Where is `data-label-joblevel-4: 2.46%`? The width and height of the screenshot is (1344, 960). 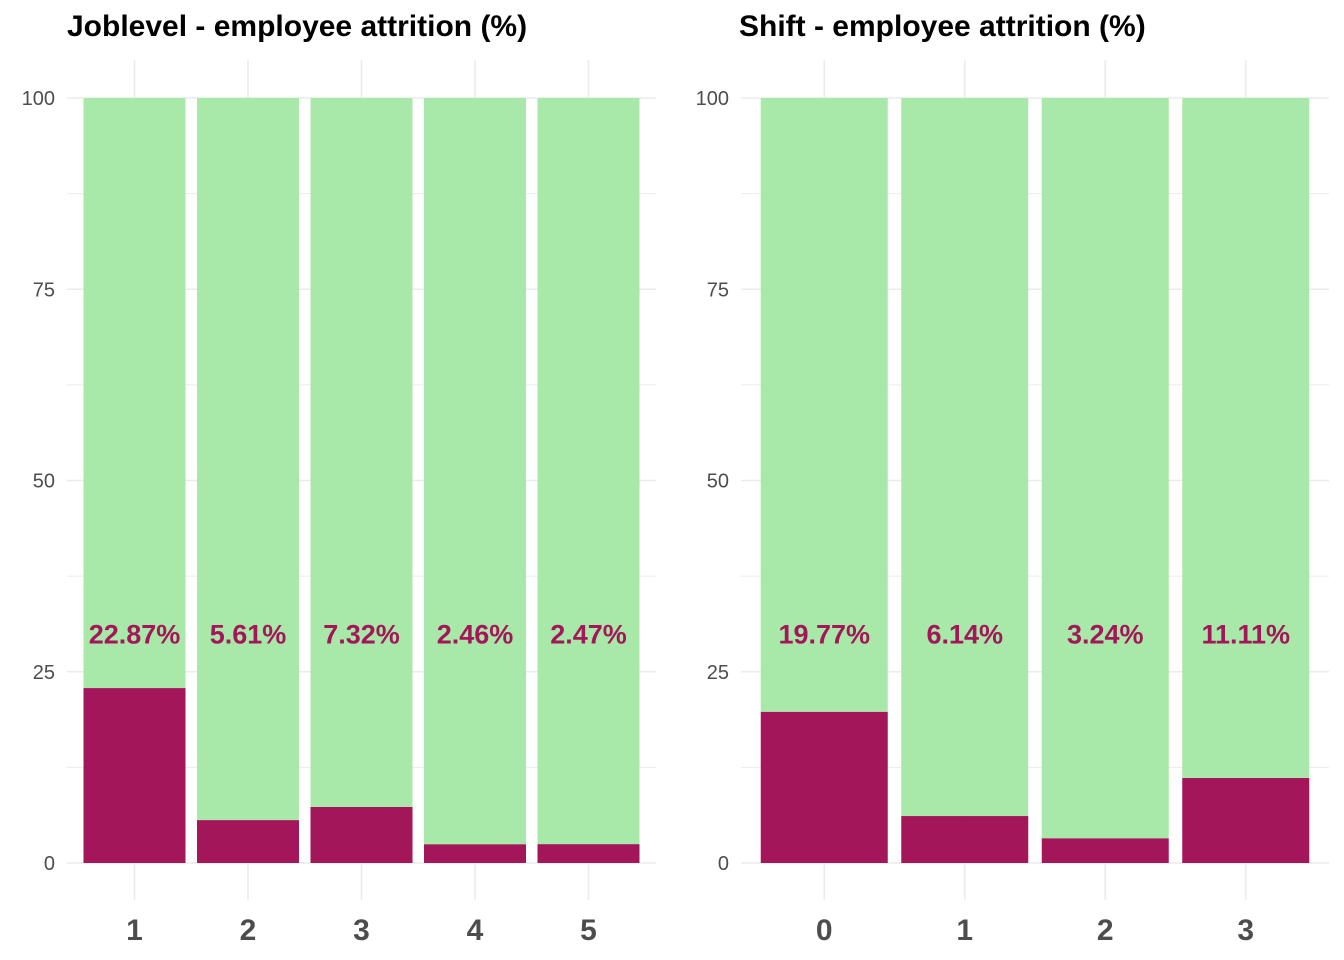
data-label-joblevel-4: 2.46% is located at coordinates (475, 635).